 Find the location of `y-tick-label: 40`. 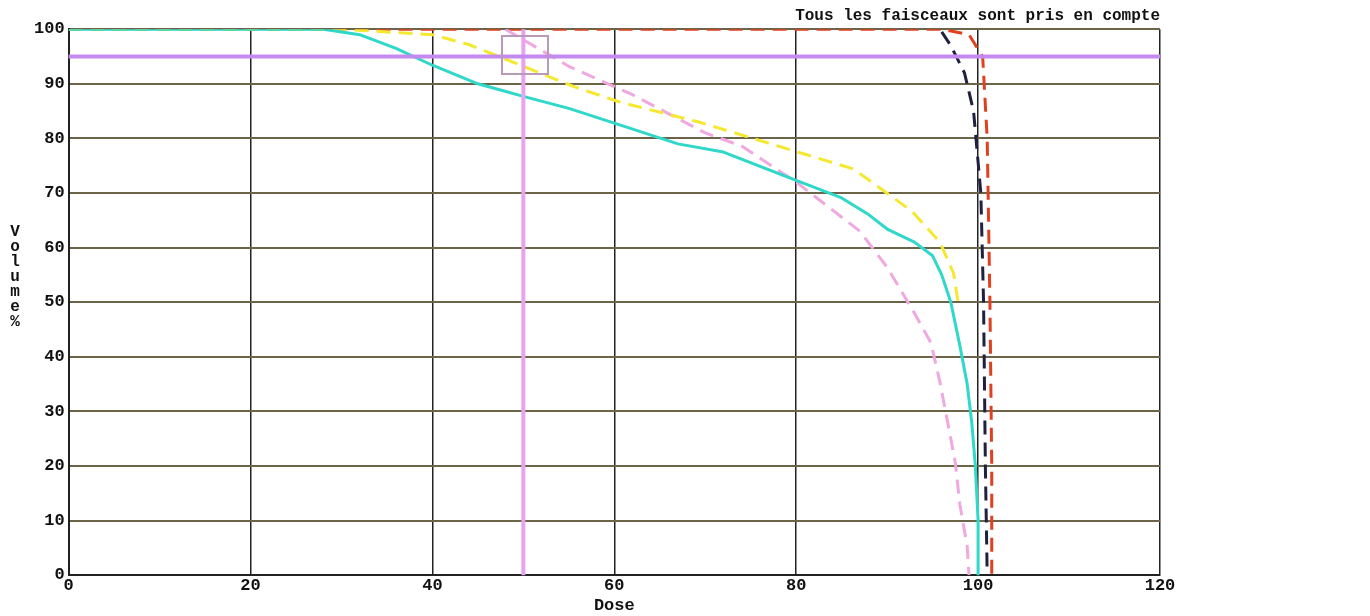

y-tick-label: 40 is located at coordinates (54, 357).